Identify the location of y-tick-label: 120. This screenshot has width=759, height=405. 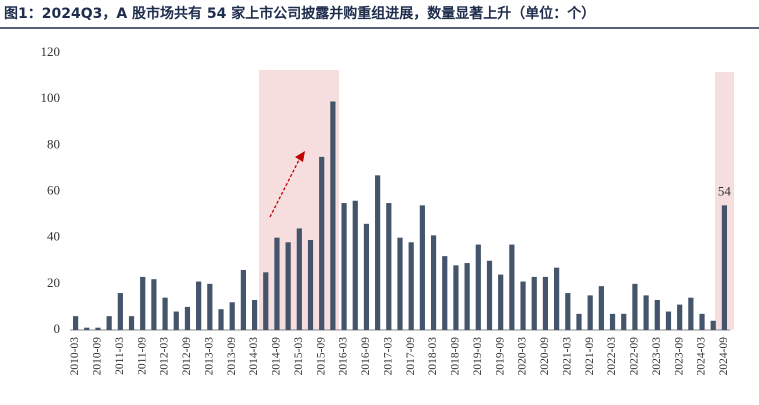
(51, 51).